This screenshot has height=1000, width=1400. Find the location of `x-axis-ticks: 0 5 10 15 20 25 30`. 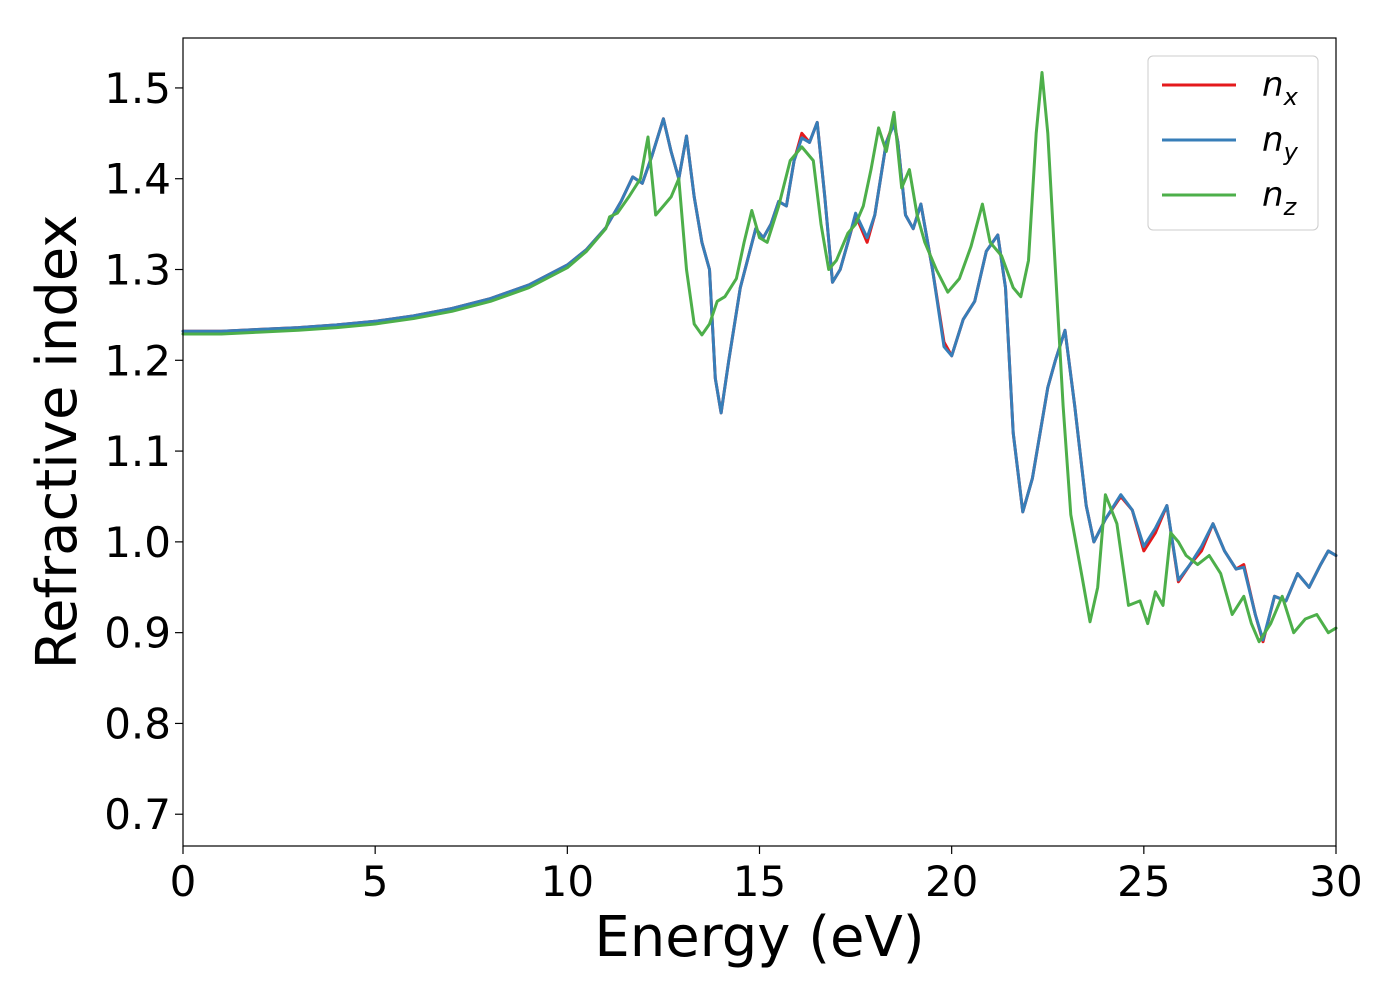

x-axis-ticks: 0 5 10 15 20 25 30 is located at coordinates (766, 876).